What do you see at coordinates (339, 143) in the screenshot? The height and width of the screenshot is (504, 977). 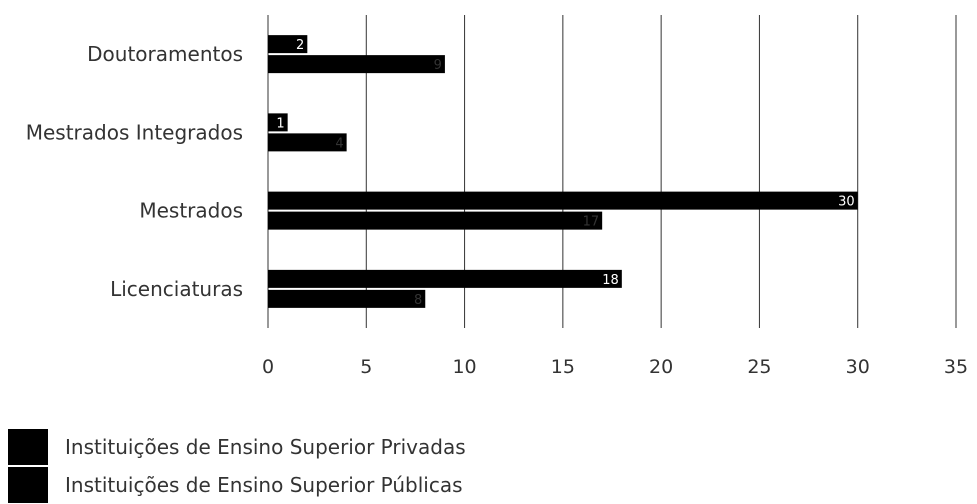 I see `data-label: 4` at bounding box center [339, 143].